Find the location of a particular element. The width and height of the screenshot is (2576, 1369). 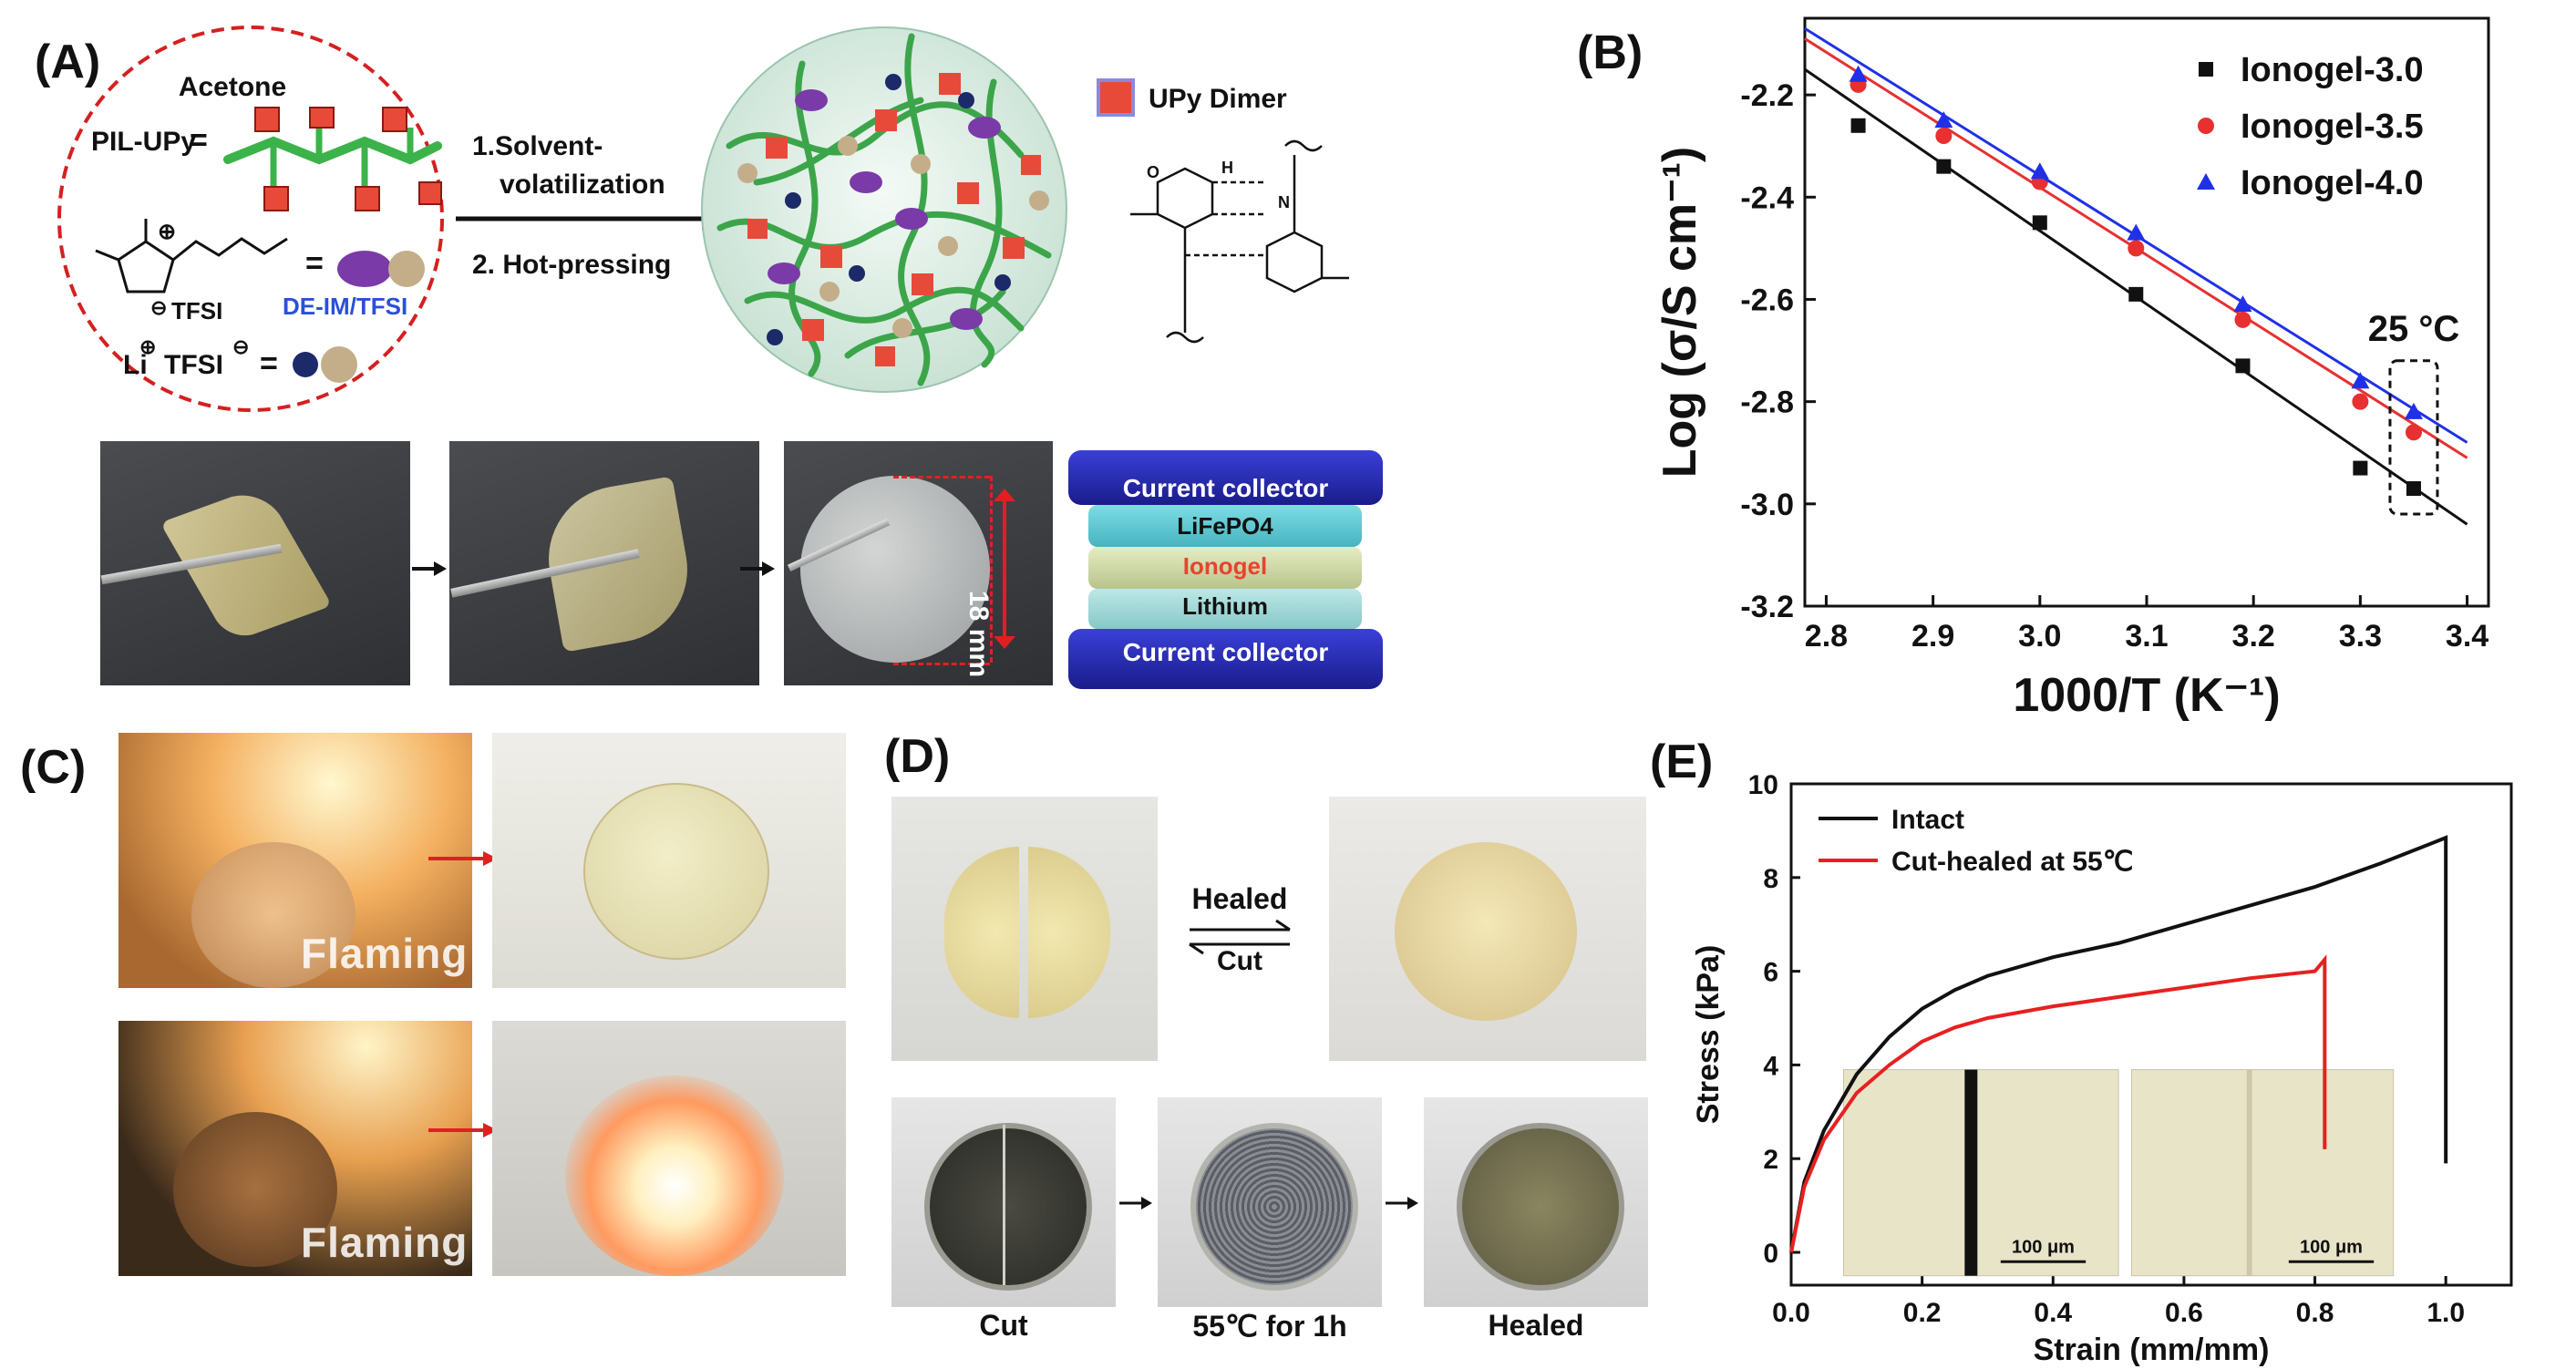

flaming-label-top: Flaming is located at coordinates (385, 953).